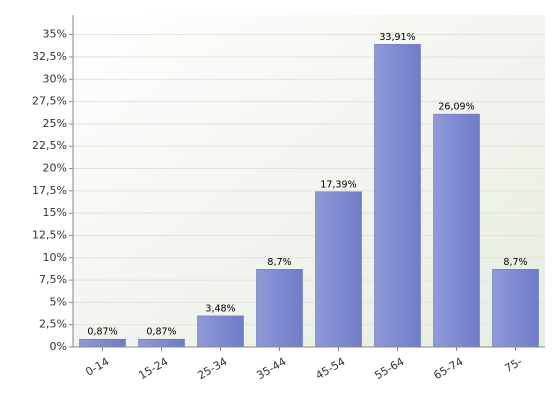  I want to click on y-tick-label: 25%, so click(55, 123).